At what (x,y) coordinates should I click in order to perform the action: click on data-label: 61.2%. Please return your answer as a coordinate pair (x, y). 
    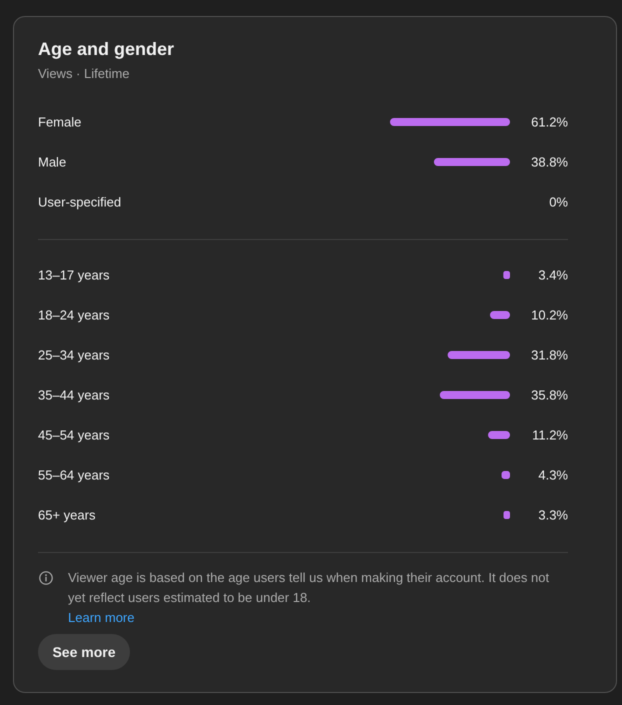
    Looking at the image, I should click on (549, 122).